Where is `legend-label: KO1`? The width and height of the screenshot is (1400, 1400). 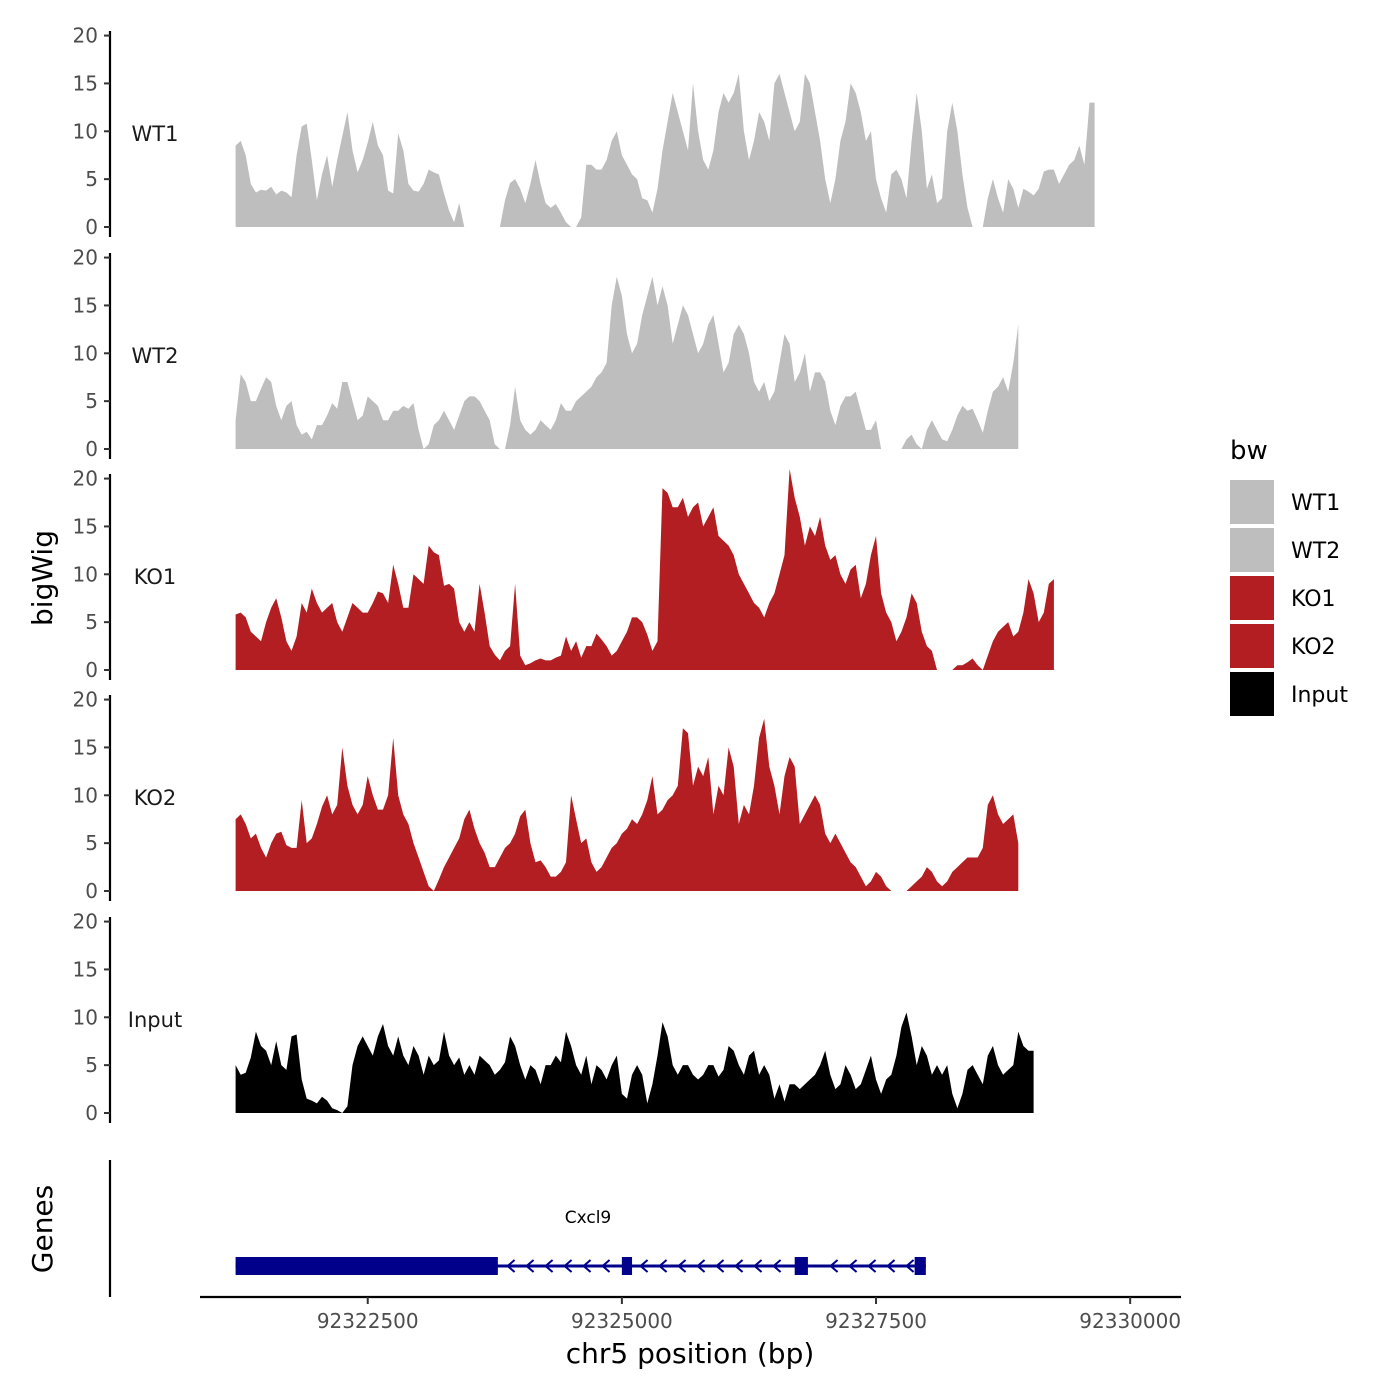
legend-label: KO1 is located at coordinates (1313, 599).